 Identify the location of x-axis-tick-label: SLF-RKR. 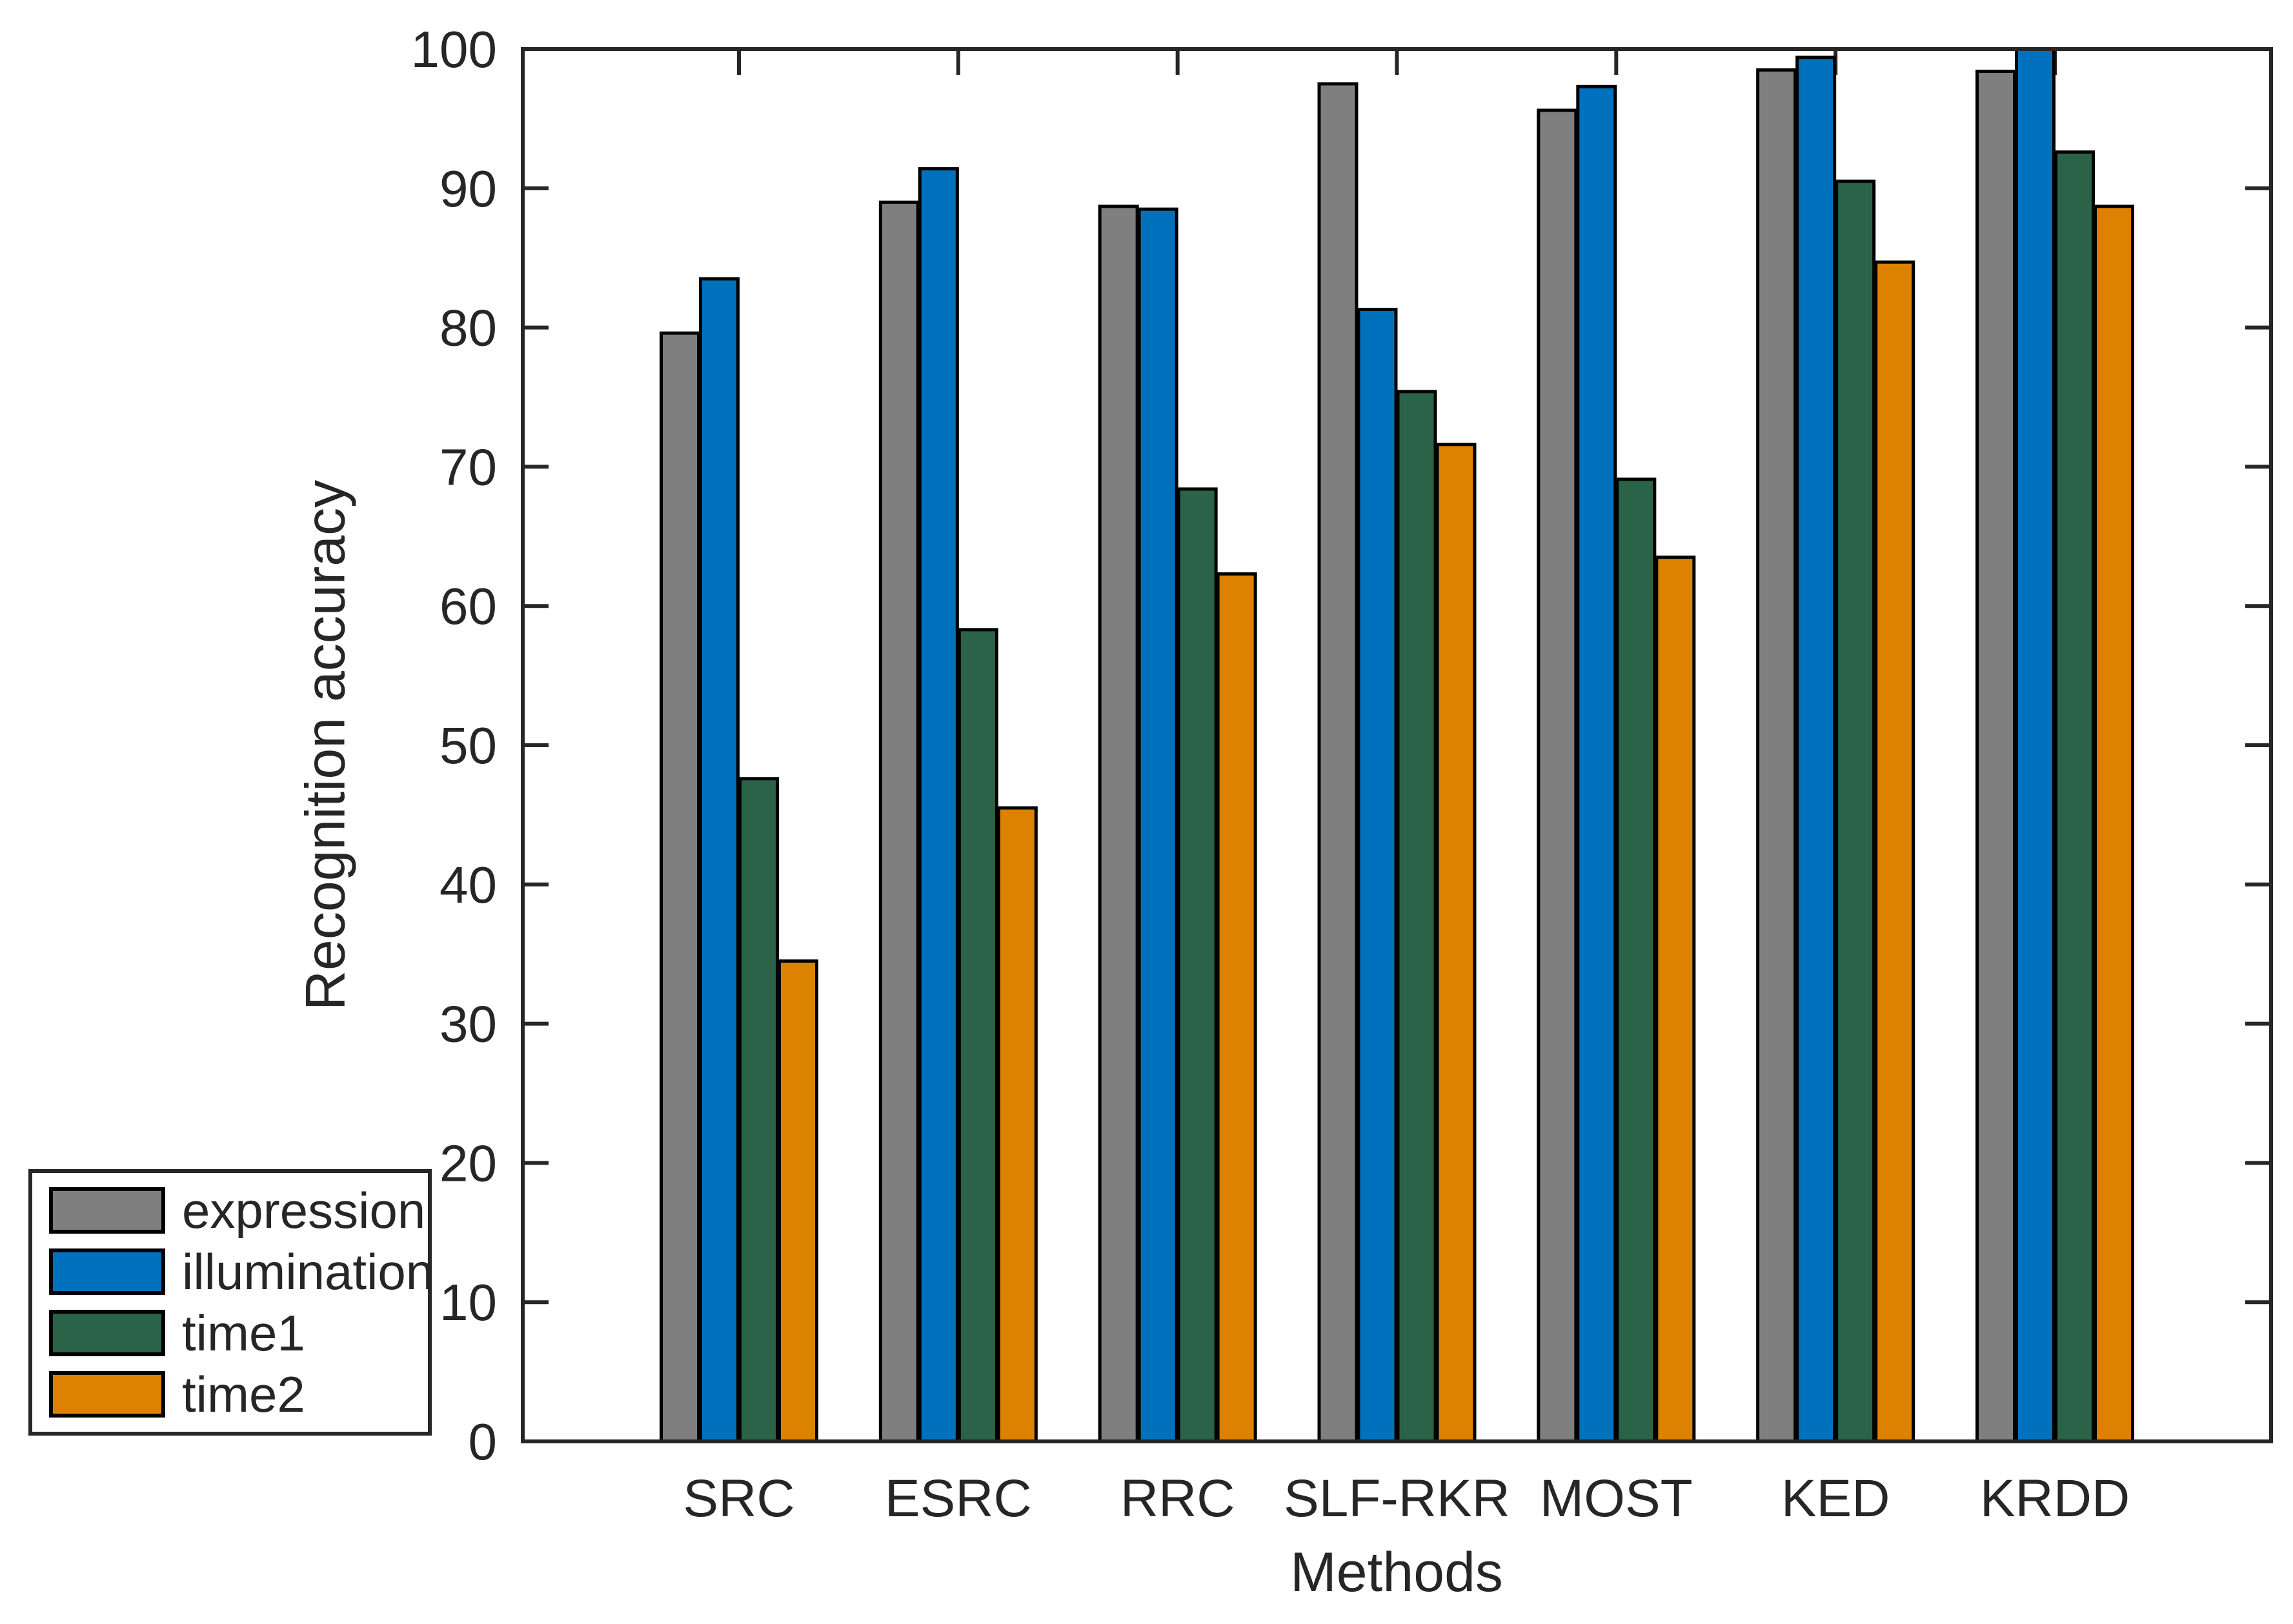
(1397, 1498).